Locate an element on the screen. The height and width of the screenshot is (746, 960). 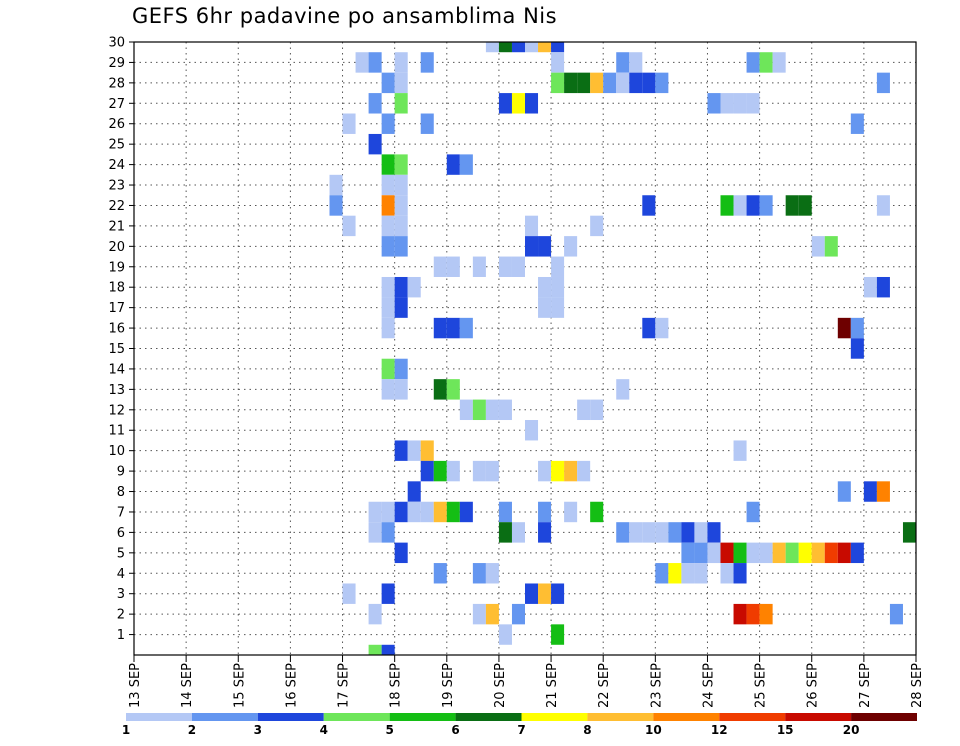
x-tick-label: 17 SEP is located at coordinates (344, 685).